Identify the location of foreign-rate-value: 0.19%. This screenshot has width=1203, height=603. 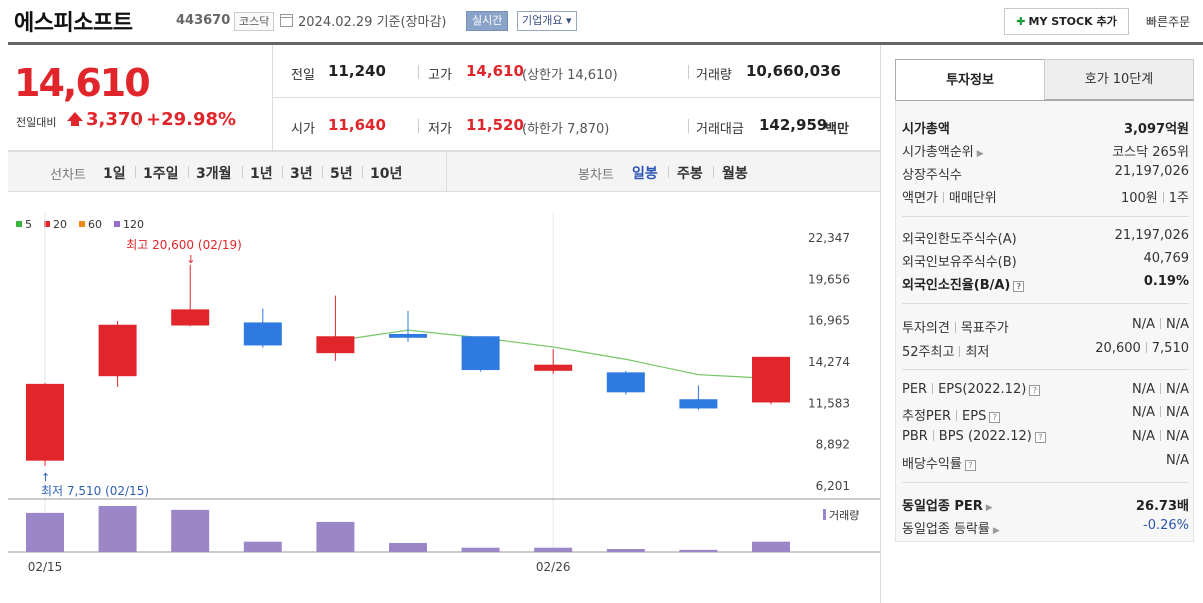
(1166, 281).